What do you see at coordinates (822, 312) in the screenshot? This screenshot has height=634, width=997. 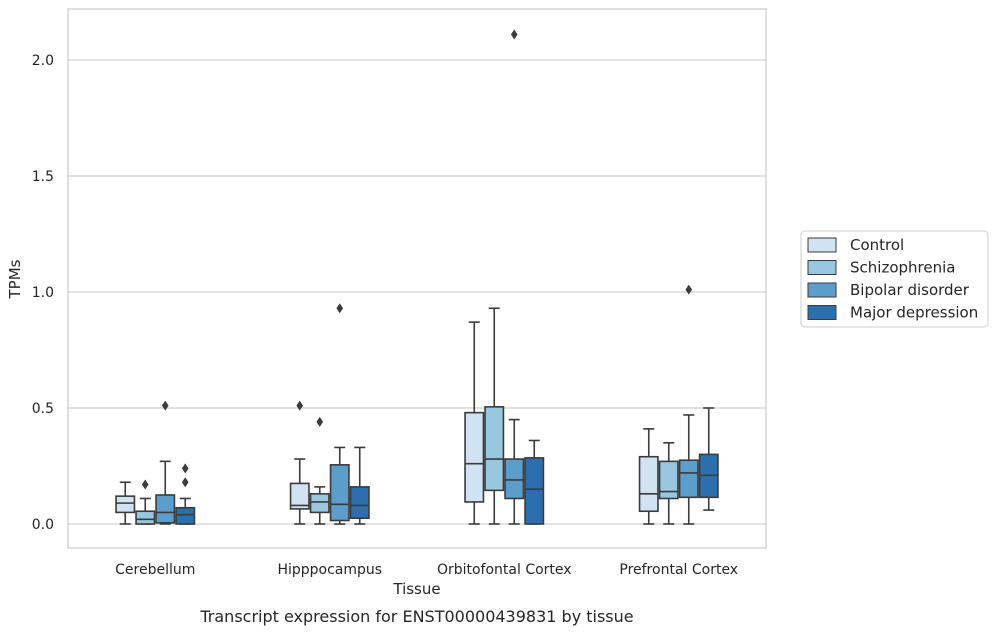 I see `legend-swatch-major-depression` at bounding box center [822, 312].